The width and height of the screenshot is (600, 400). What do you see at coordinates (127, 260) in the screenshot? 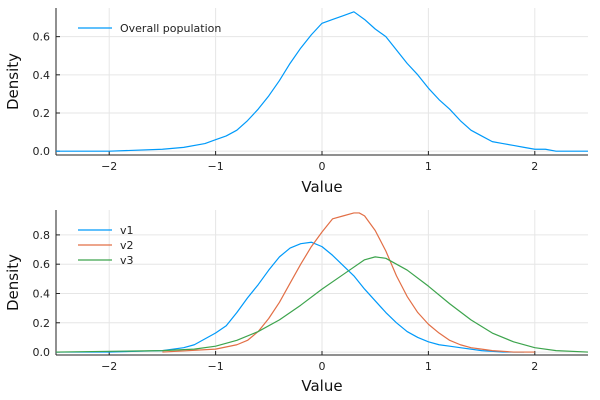
I see `legend-label: v3` at bounding box center [127, 260].